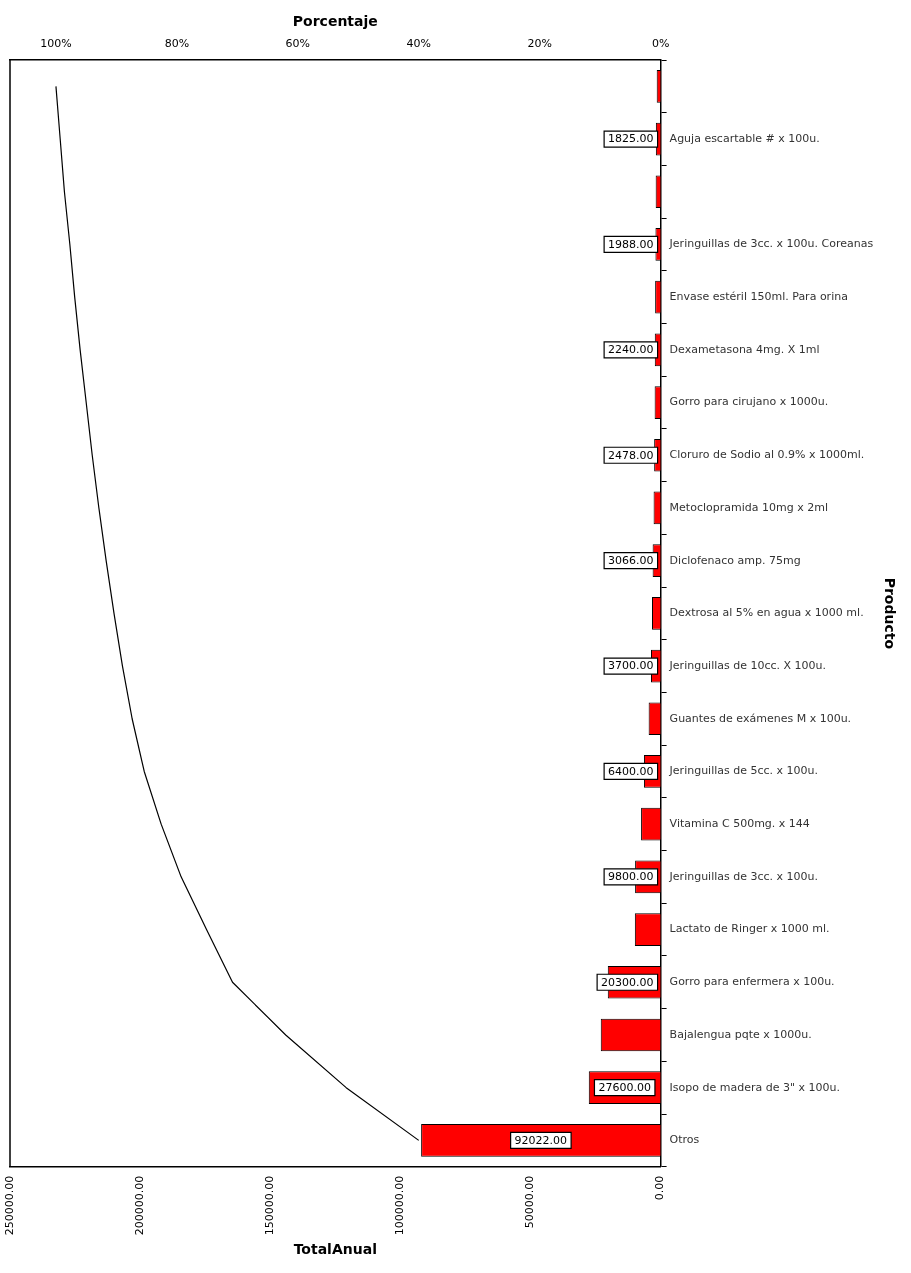 Image resolution: width=911 pixels, height=1273 pixels. Describe the element at coordinates (541, 1140) in the screenshot. I see `data-label: 92022.00` at that location.